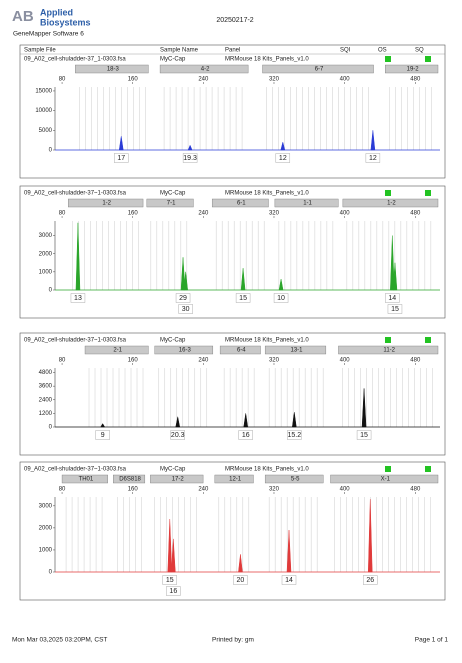 The height and width of the screenshot is (663, 462). What do you see at coordinates (382, 51) in the screenshot?
I see `column-header: OS` at bounding box center [382, 51].